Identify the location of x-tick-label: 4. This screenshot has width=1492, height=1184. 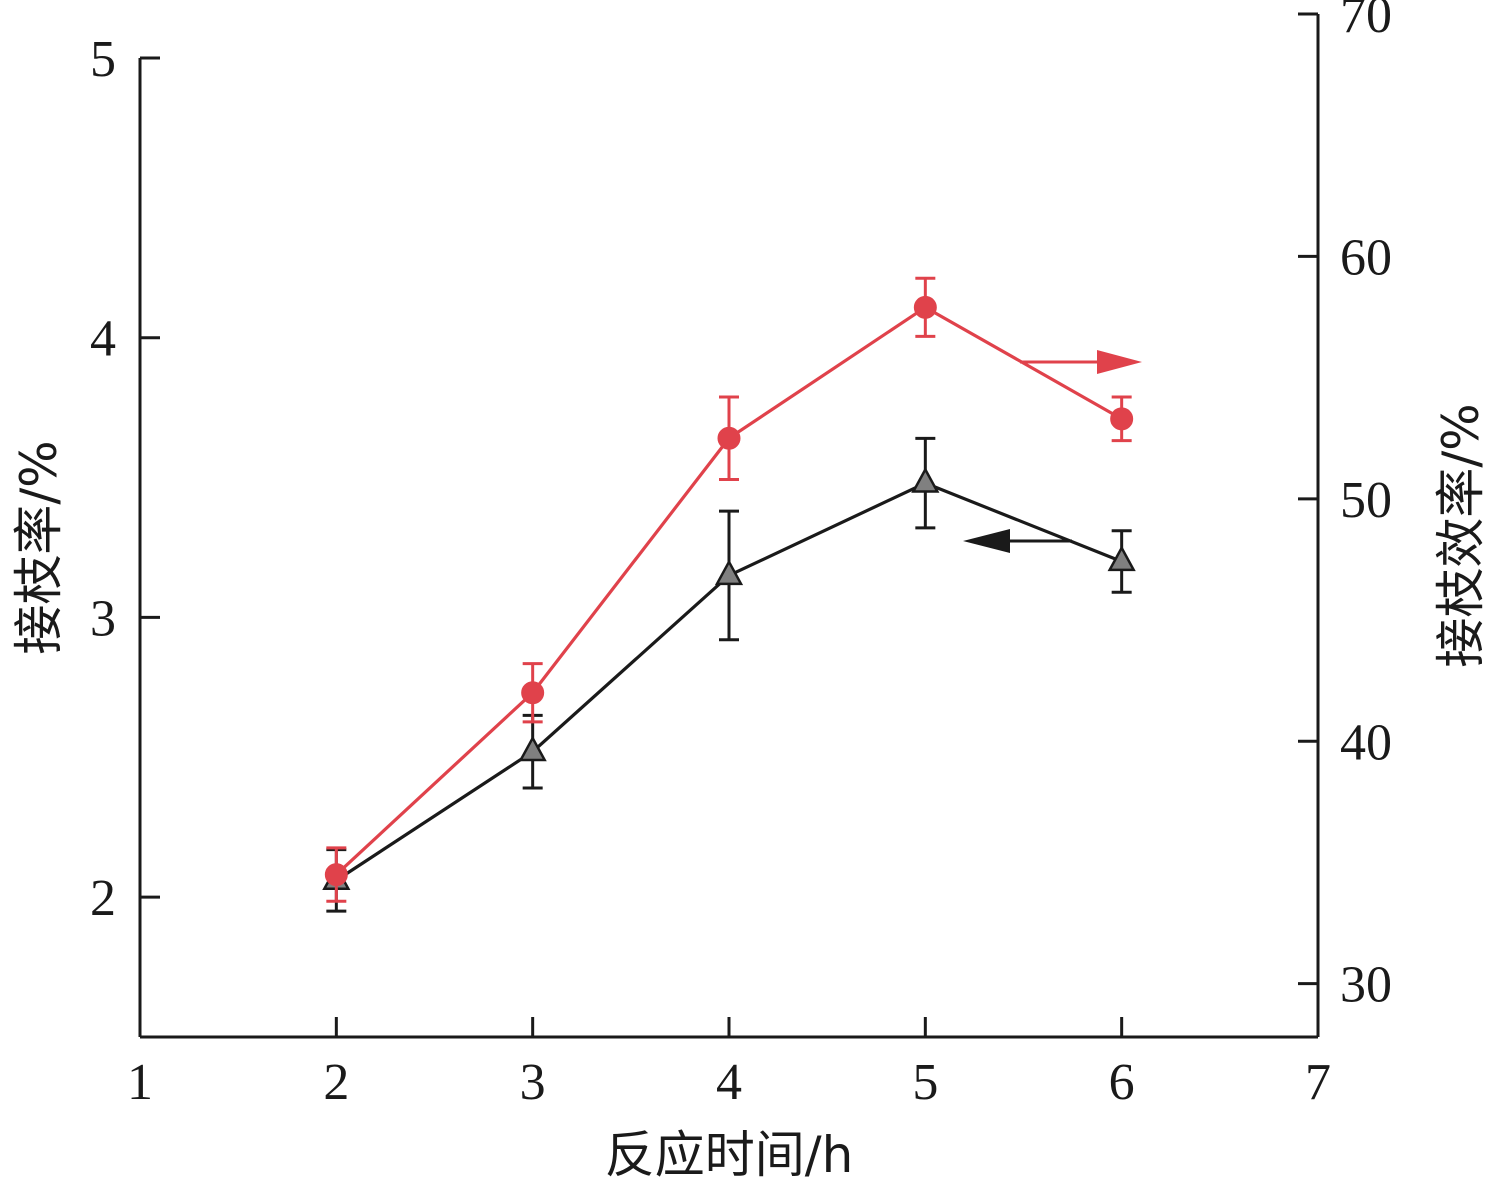
(729, 1082).